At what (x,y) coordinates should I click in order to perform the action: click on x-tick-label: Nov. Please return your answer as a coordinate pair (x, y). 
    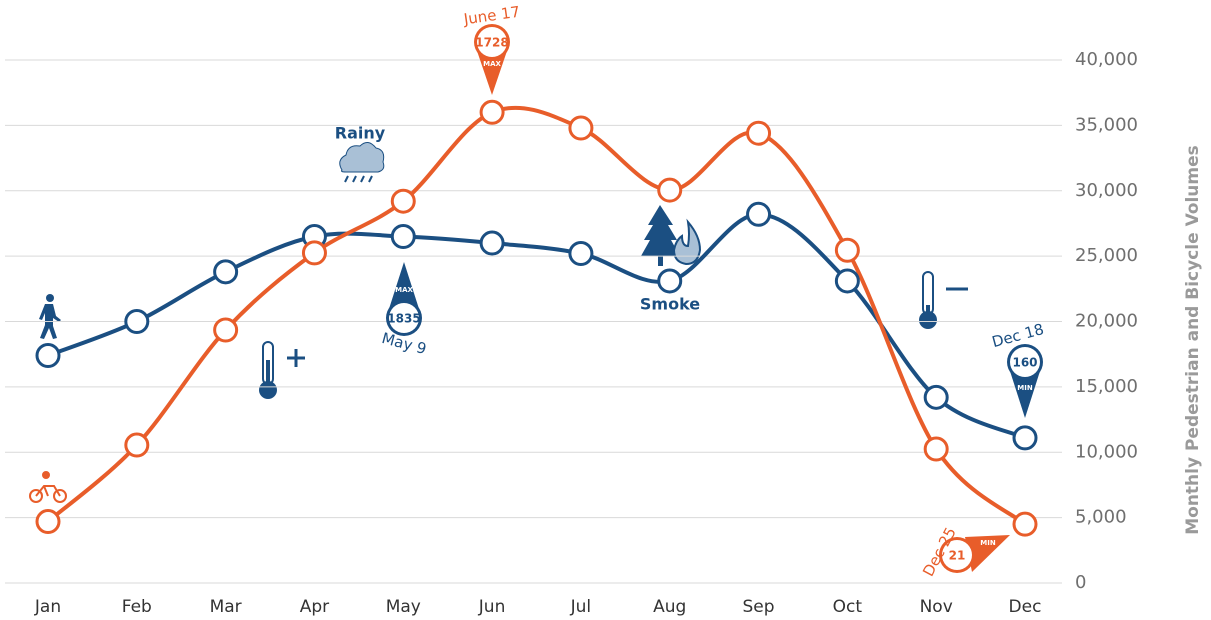
    Looking at the image, I should click on (936, 607).